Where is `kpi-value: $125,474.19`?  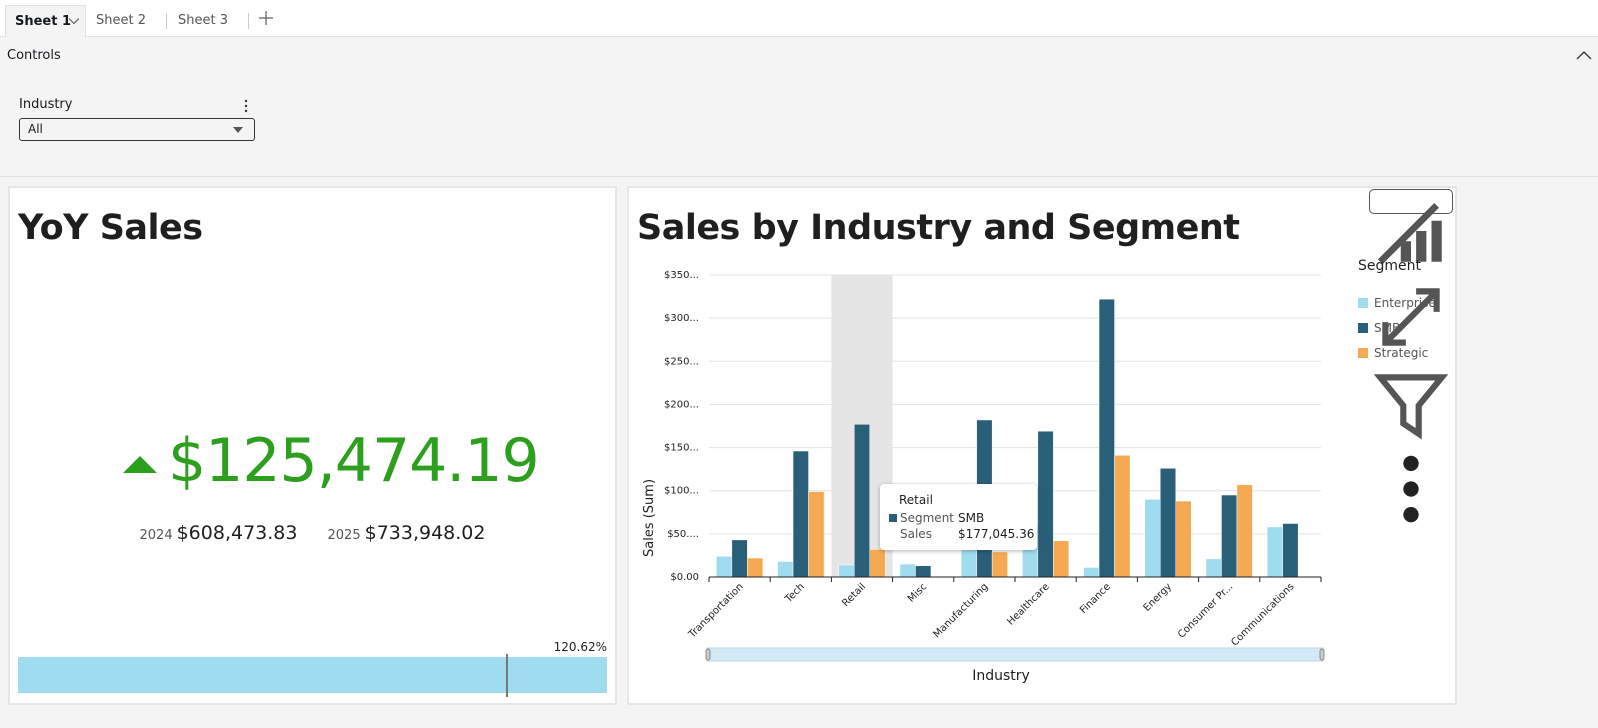
kpi-value: $125,474.19 is located at coordinates (354, 461).